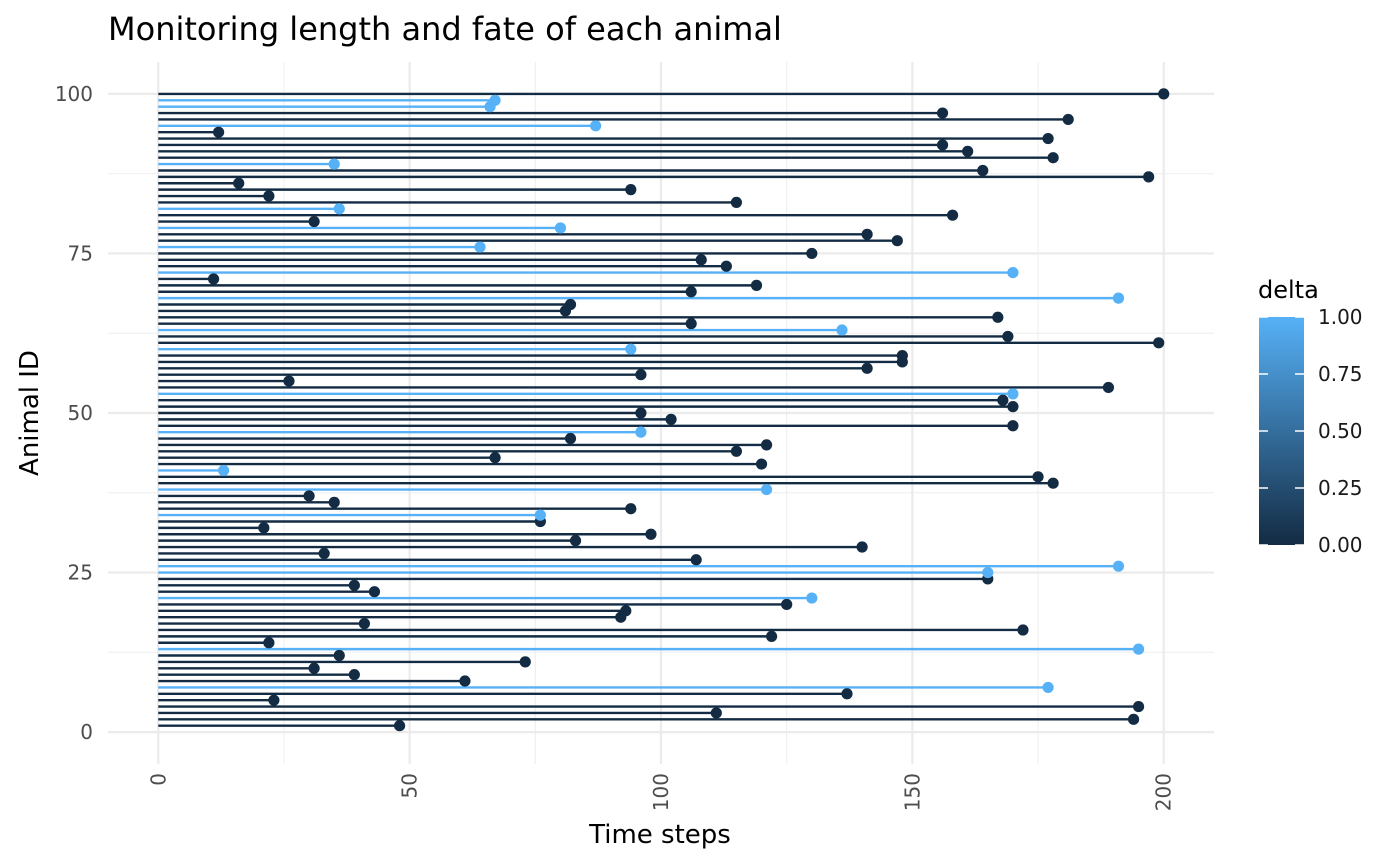 Image resolution: width=1400 pixels, height=865 pixels. What do you see at coordinates (661, 792) in the screenshot?
I see `x-tick-label: 100` at bounding box center [661, 792].